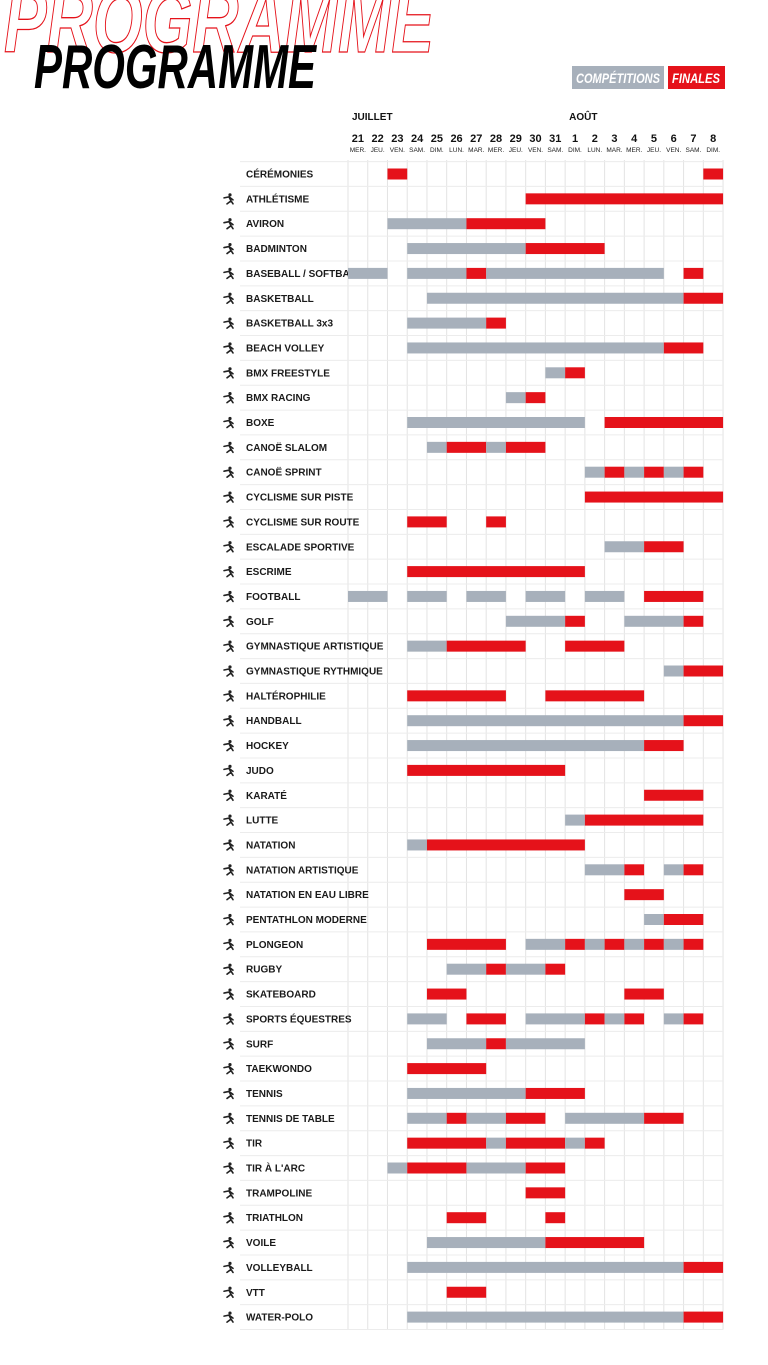 Image resolution: width=768 pixels, height=1365 pixels. What do you see at coordinates (255, 1293) in the screenshot?
I see `sport-name: VTT` at bounding box center [255, 1293].